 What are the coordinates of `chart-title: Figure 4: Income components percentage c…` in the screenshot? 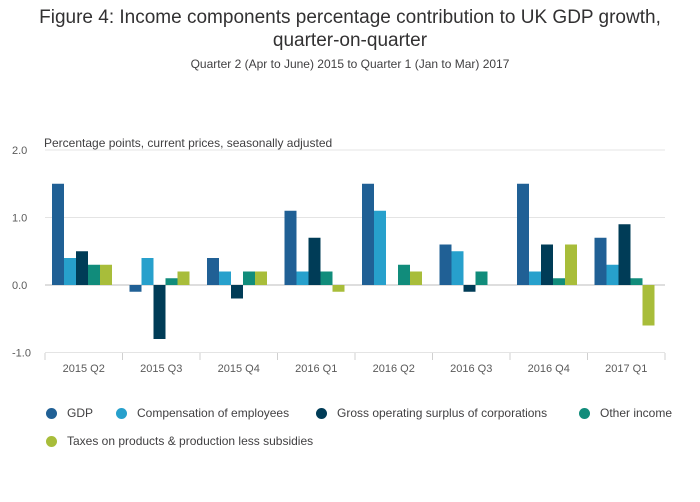 It's located at (350, 29).